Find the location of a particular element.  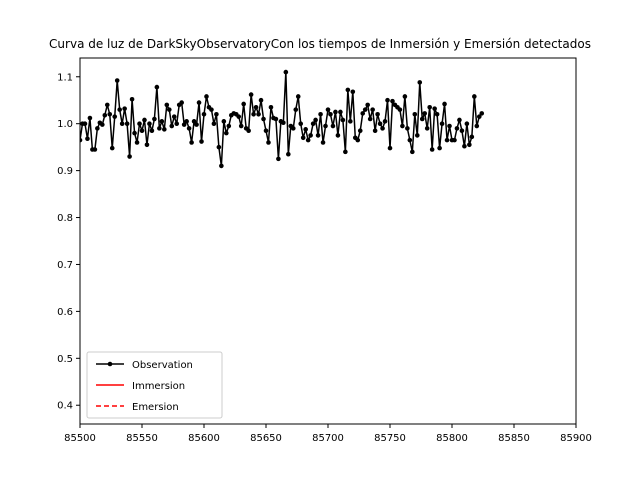

legend-observation-label: Observation is located at coordinates (162, 365).